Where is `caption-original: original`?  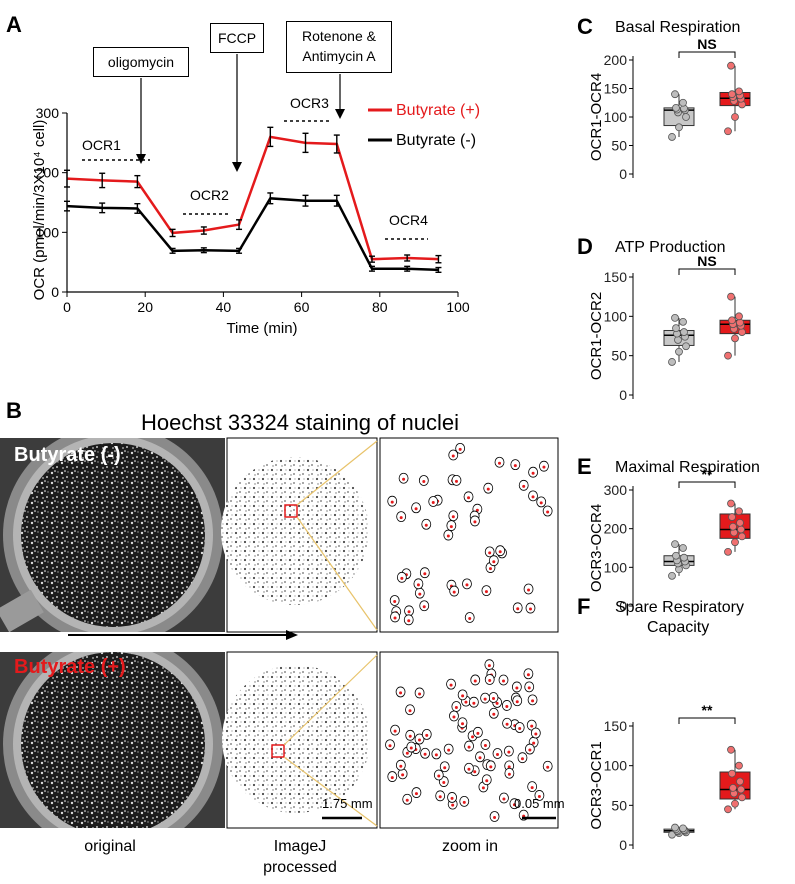
caption-original: original is located at coordinates (110, 846).